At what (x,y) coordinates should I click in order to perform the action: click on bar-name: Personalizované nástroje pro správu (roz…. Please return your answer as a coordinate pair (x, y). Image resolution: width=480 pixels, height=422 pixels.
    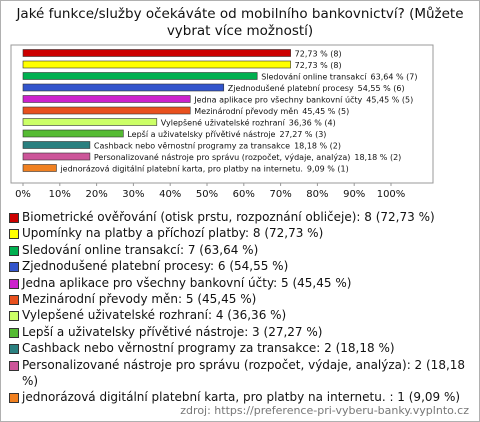
    Looking at the image, I should click on (222, 157).